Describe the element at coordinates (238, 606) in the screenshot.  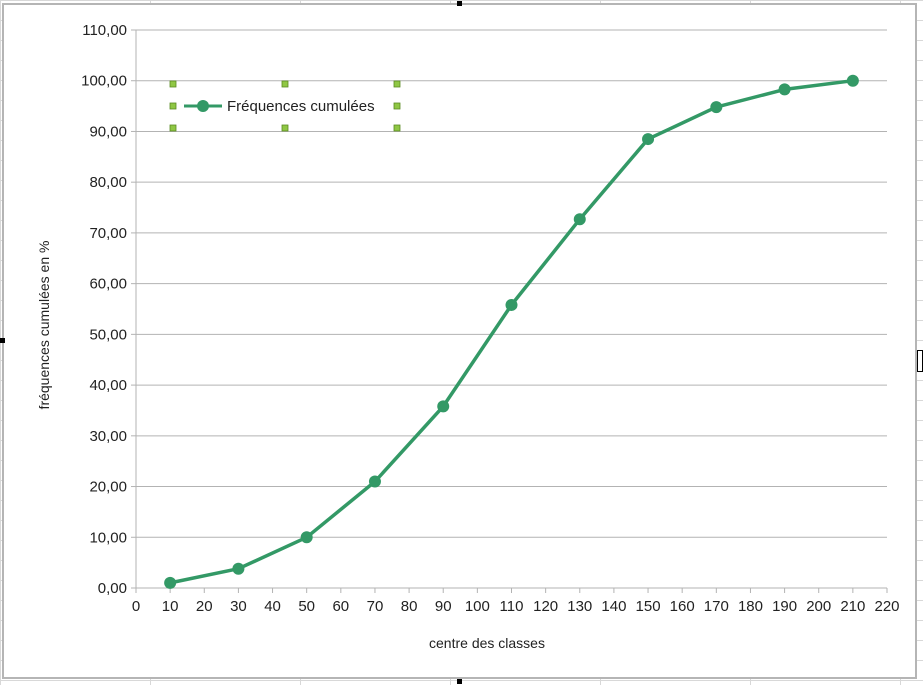
I see `x-tick-label: 30` at that location.